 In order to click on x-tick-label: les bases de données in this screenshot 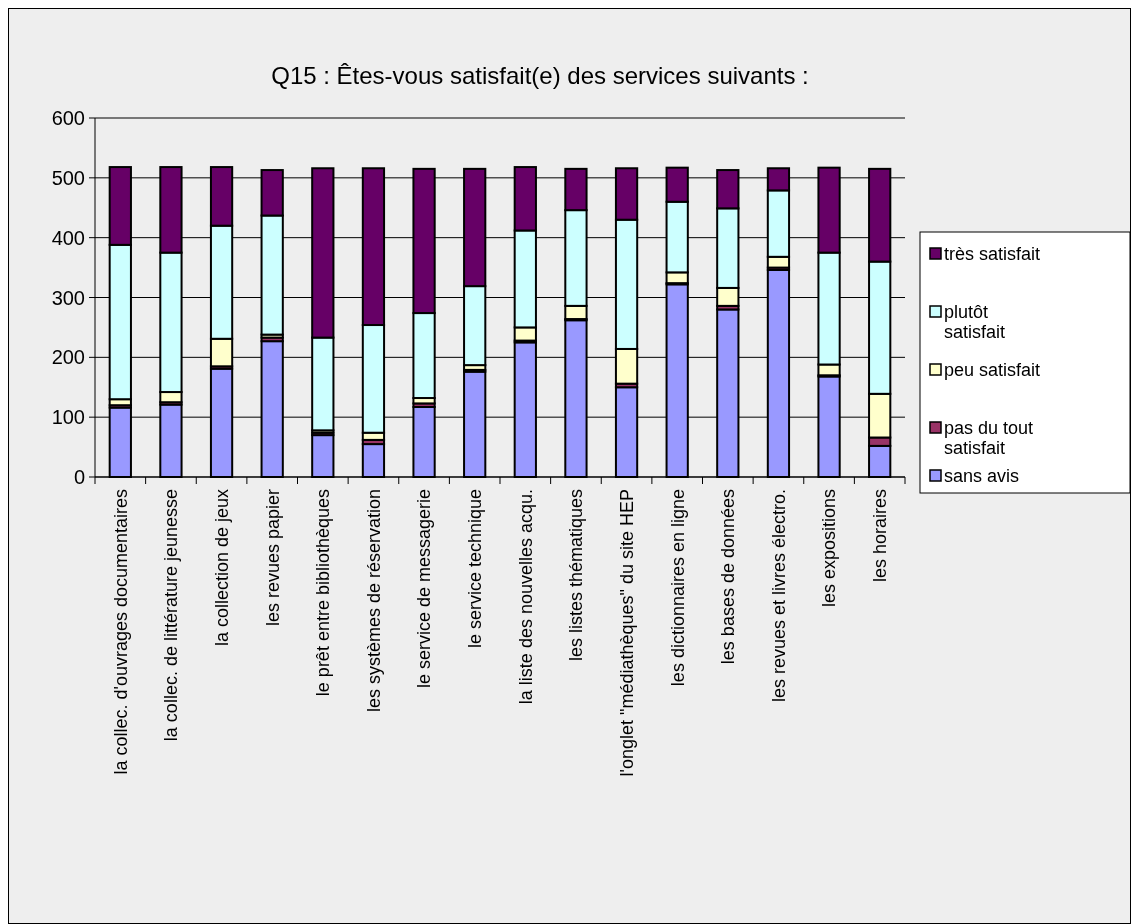, I will do `click(728, 577)`.